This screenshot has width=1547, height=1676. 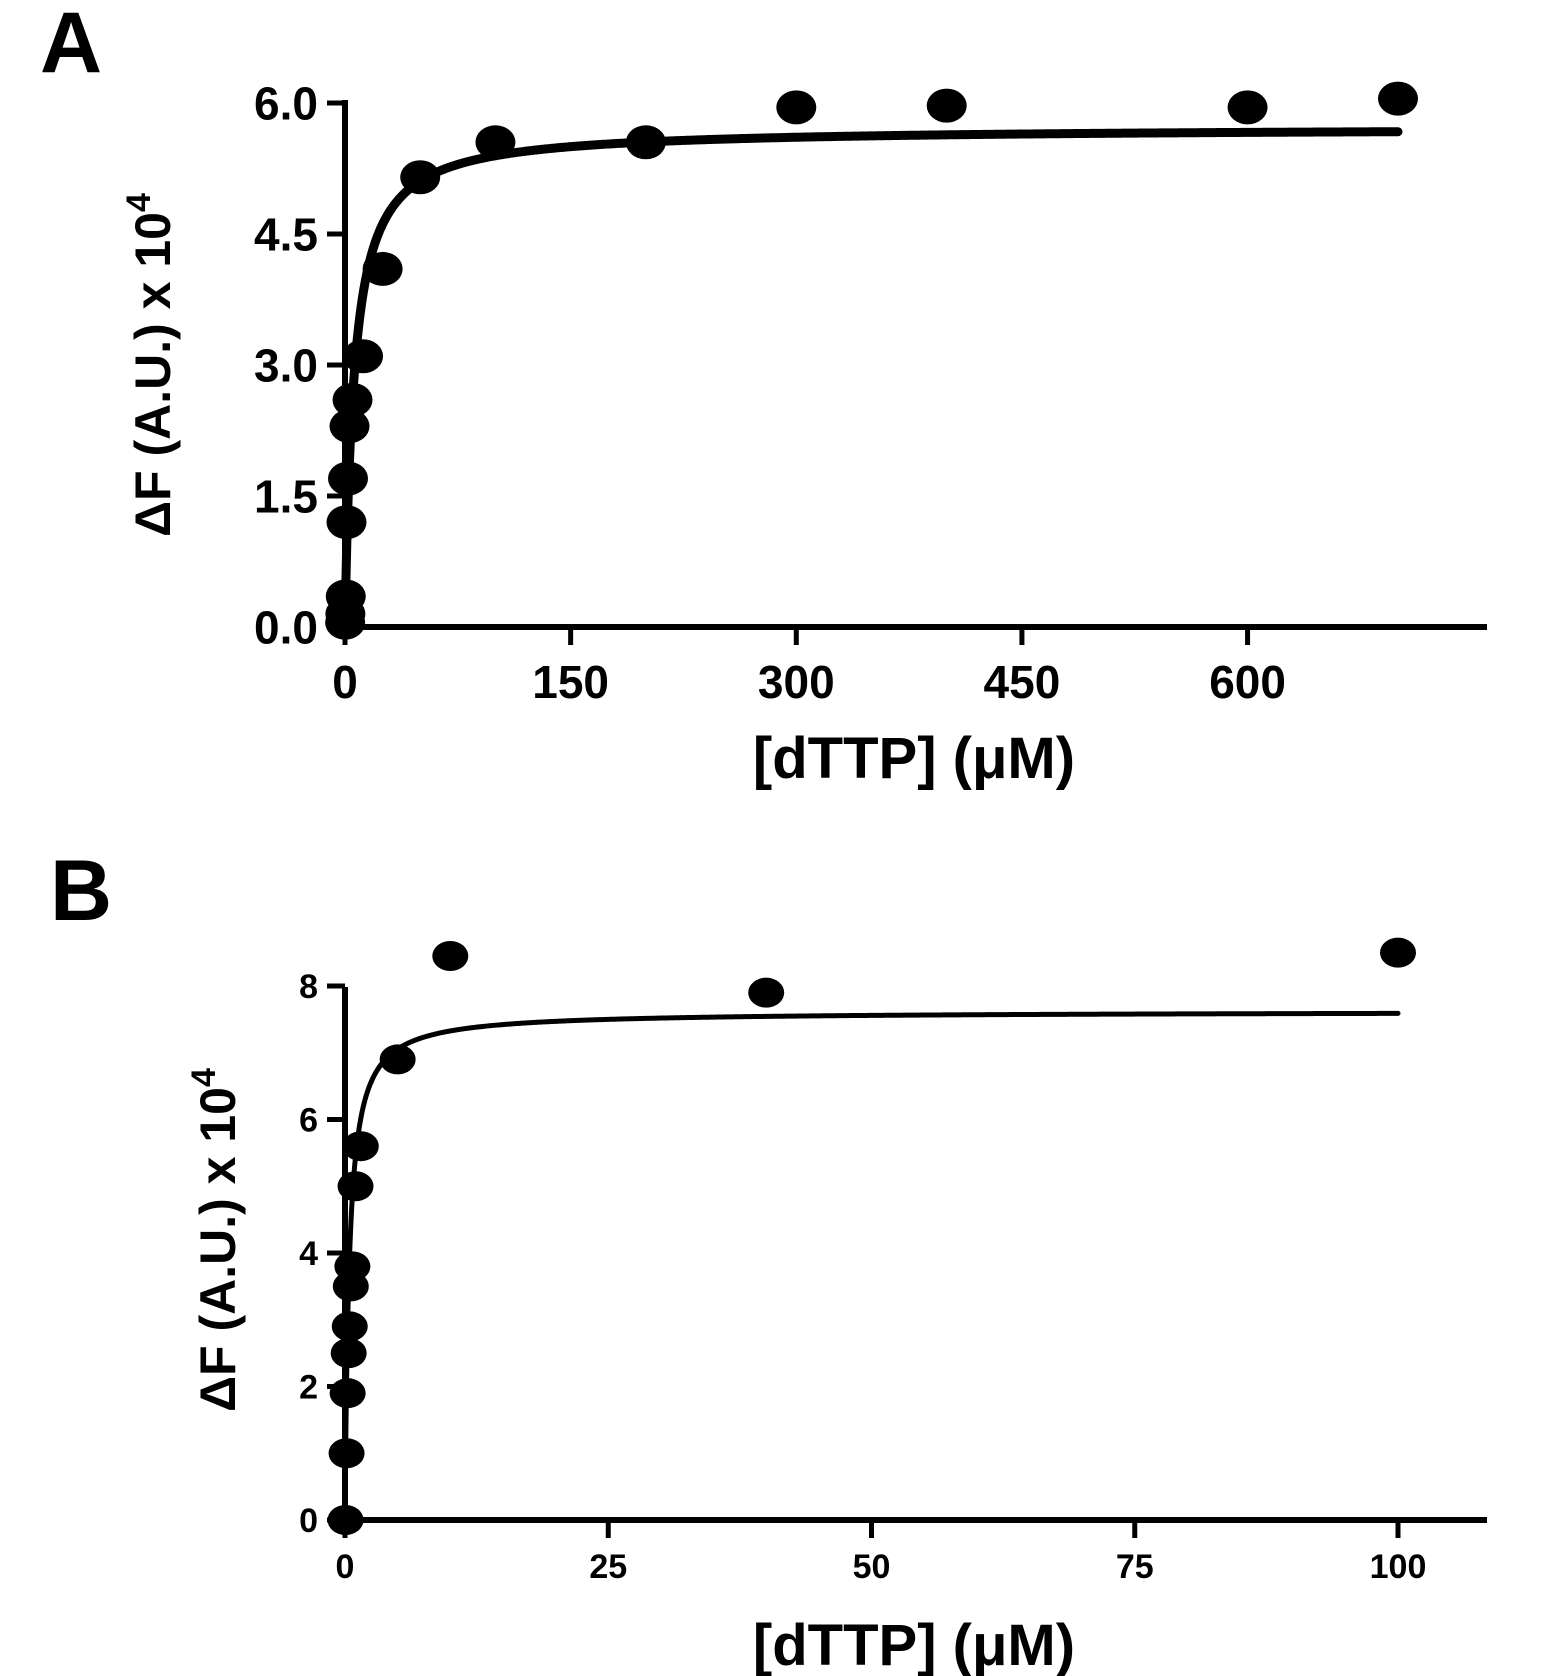 I want to click on panel-b-letter: B, so click(x=81, y=891).